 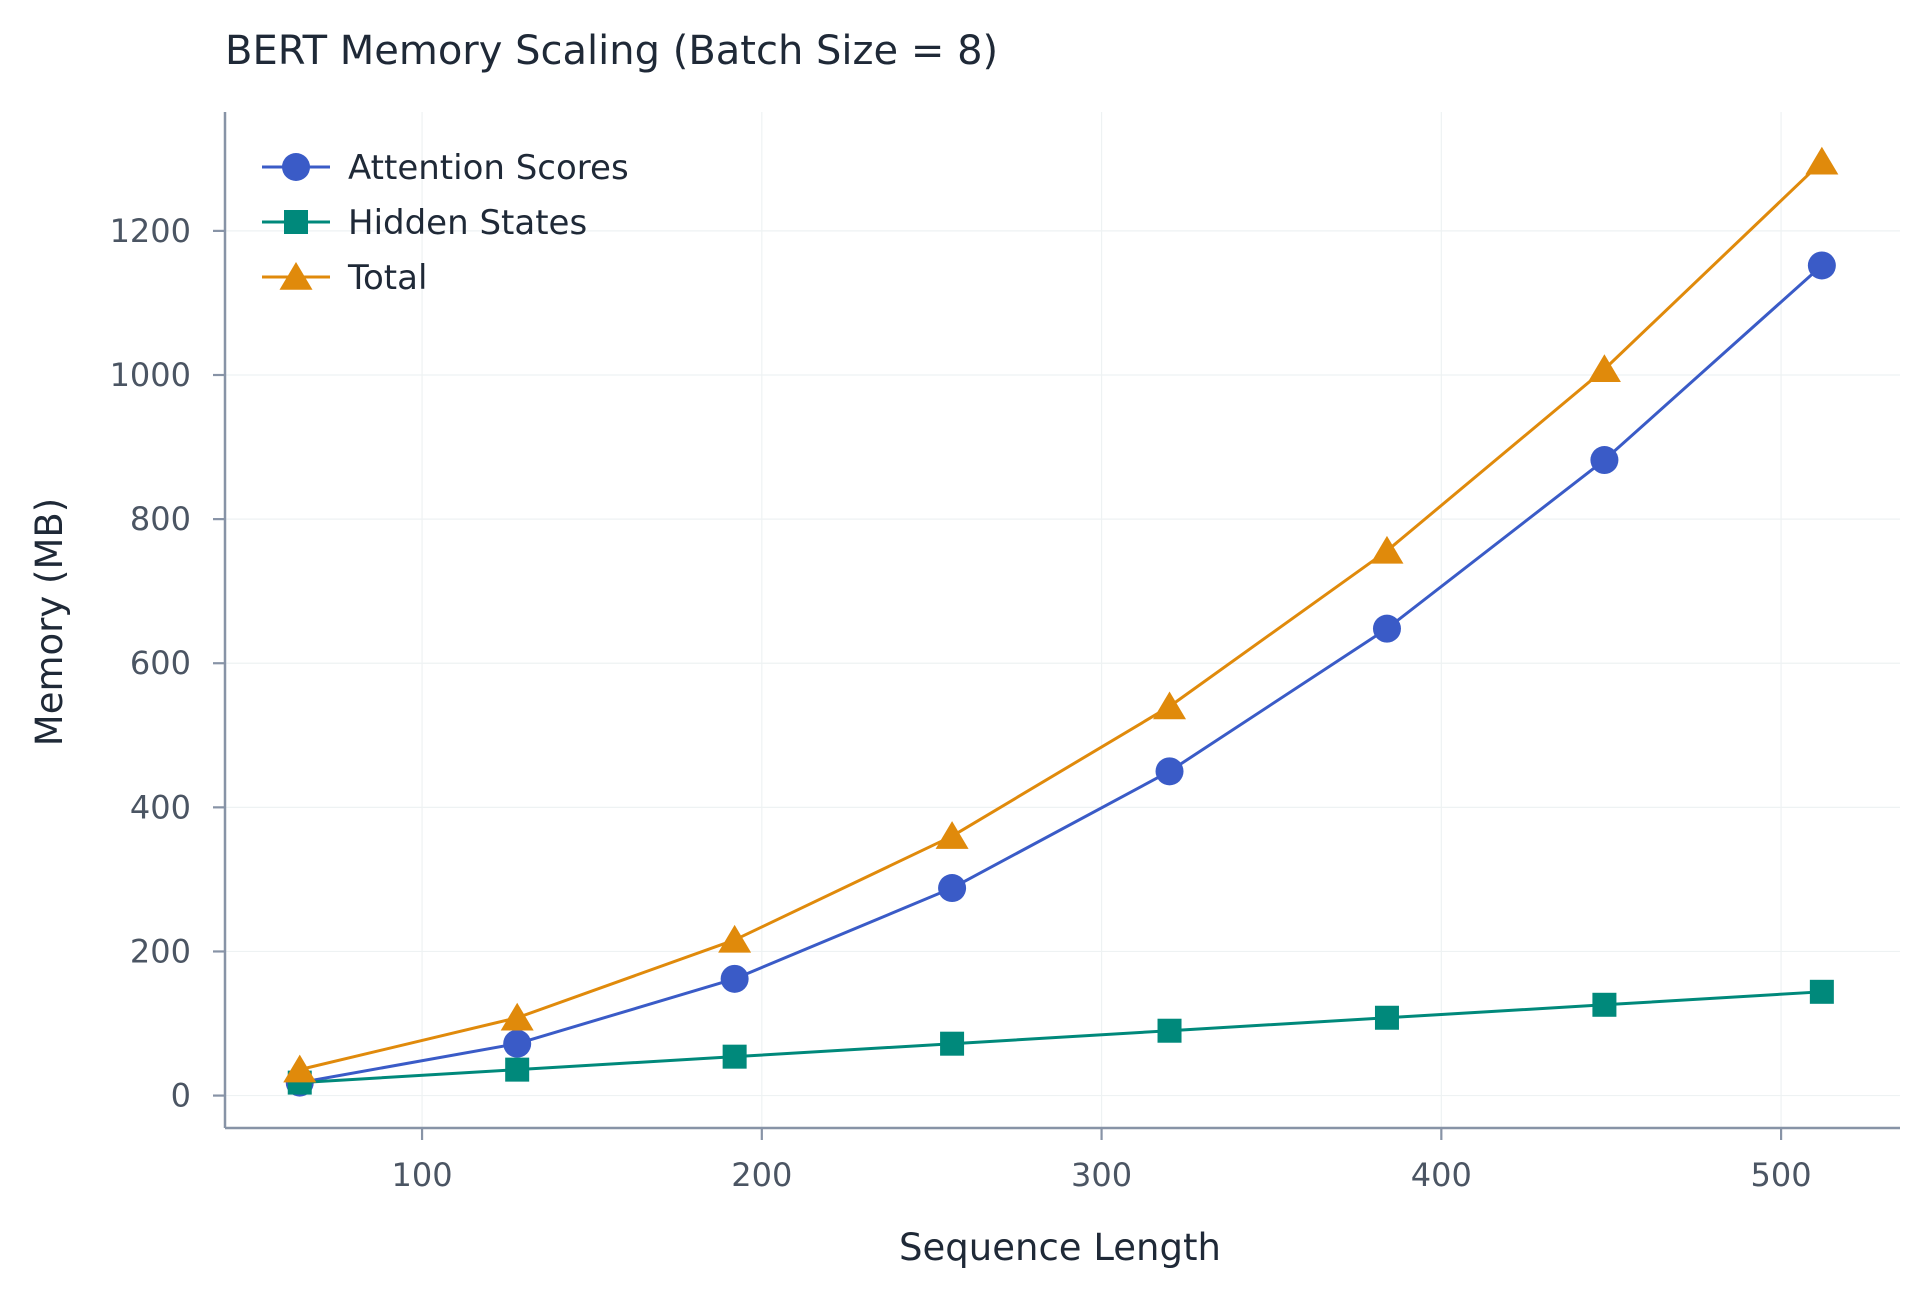 What do you see at coordinates (150, 231) in the screenshot?
I see `y-tick-label: 1200` at bounding box center [150, 231].